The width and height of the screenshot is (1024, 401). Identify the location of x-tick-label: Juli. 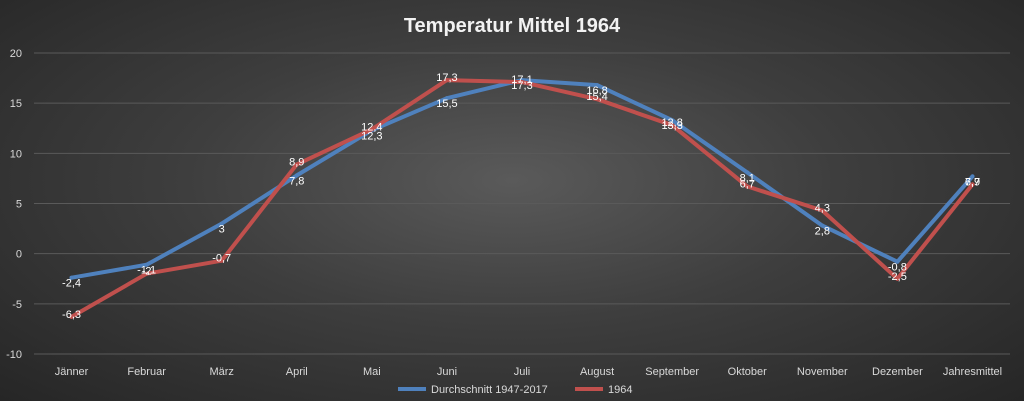
(522, 372).